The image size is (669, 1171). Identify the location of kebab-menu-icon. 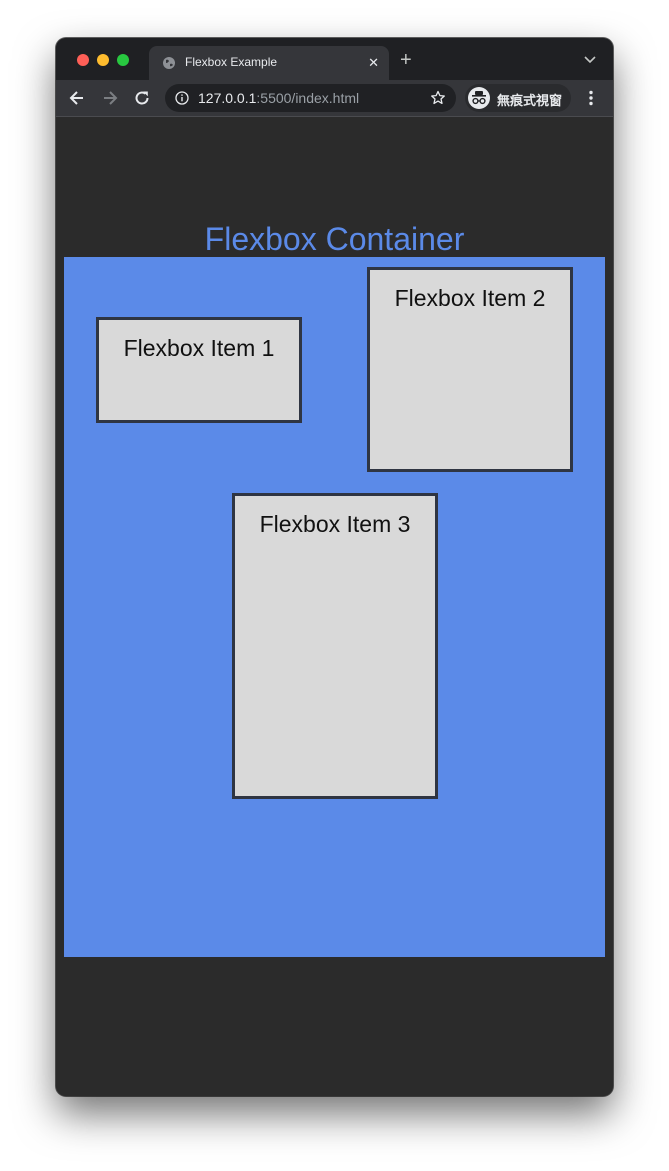
(591, 98).